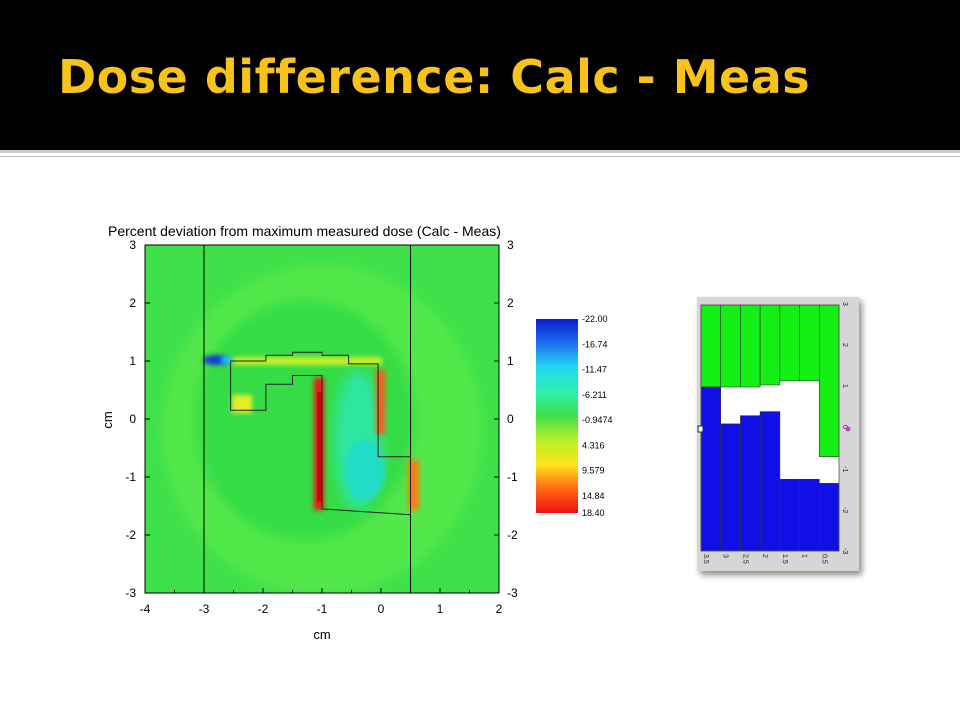 The height and width of the screenshot is (720, 960). I want to click on y-tick-label: -1, so click(130, 477).